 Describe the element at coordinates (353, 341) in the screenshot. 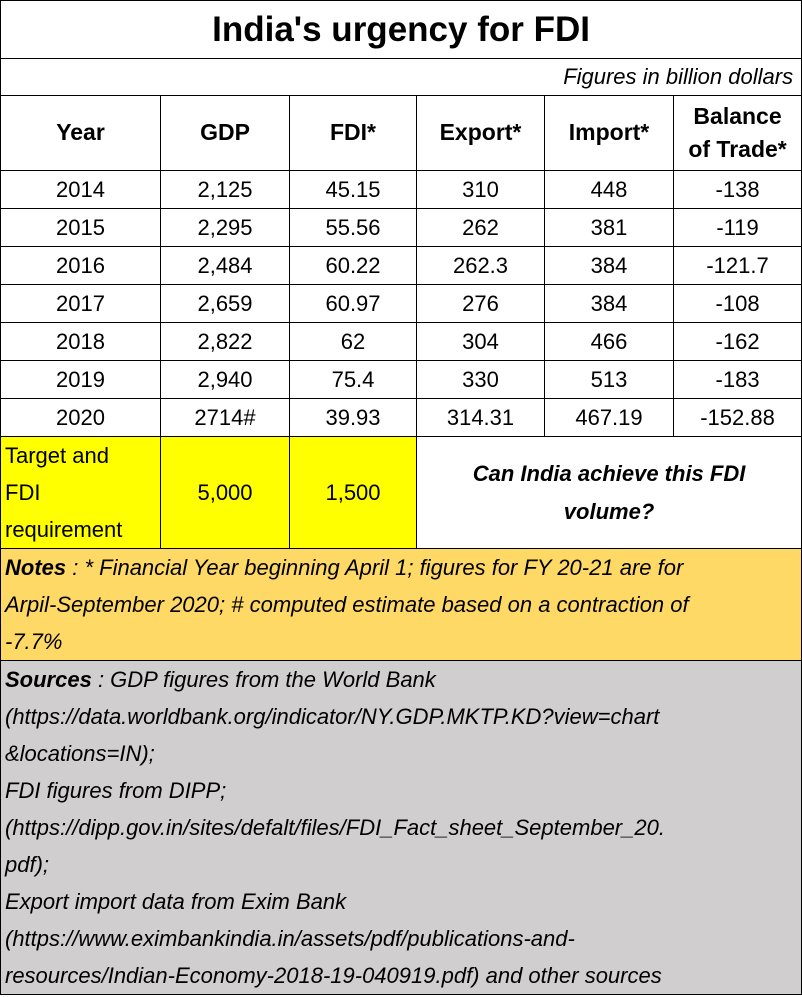

I see `cell-fdi: 62` at that location.